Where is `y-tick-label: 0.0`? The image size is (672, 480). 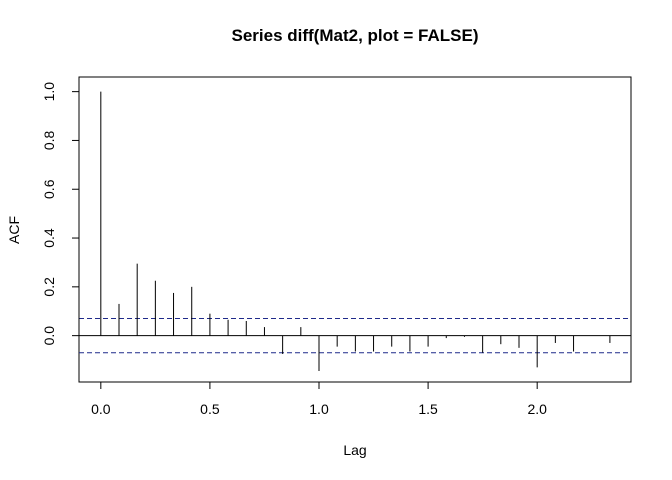
y-tick-label: 0.0 is located at coordinates (49, 336).